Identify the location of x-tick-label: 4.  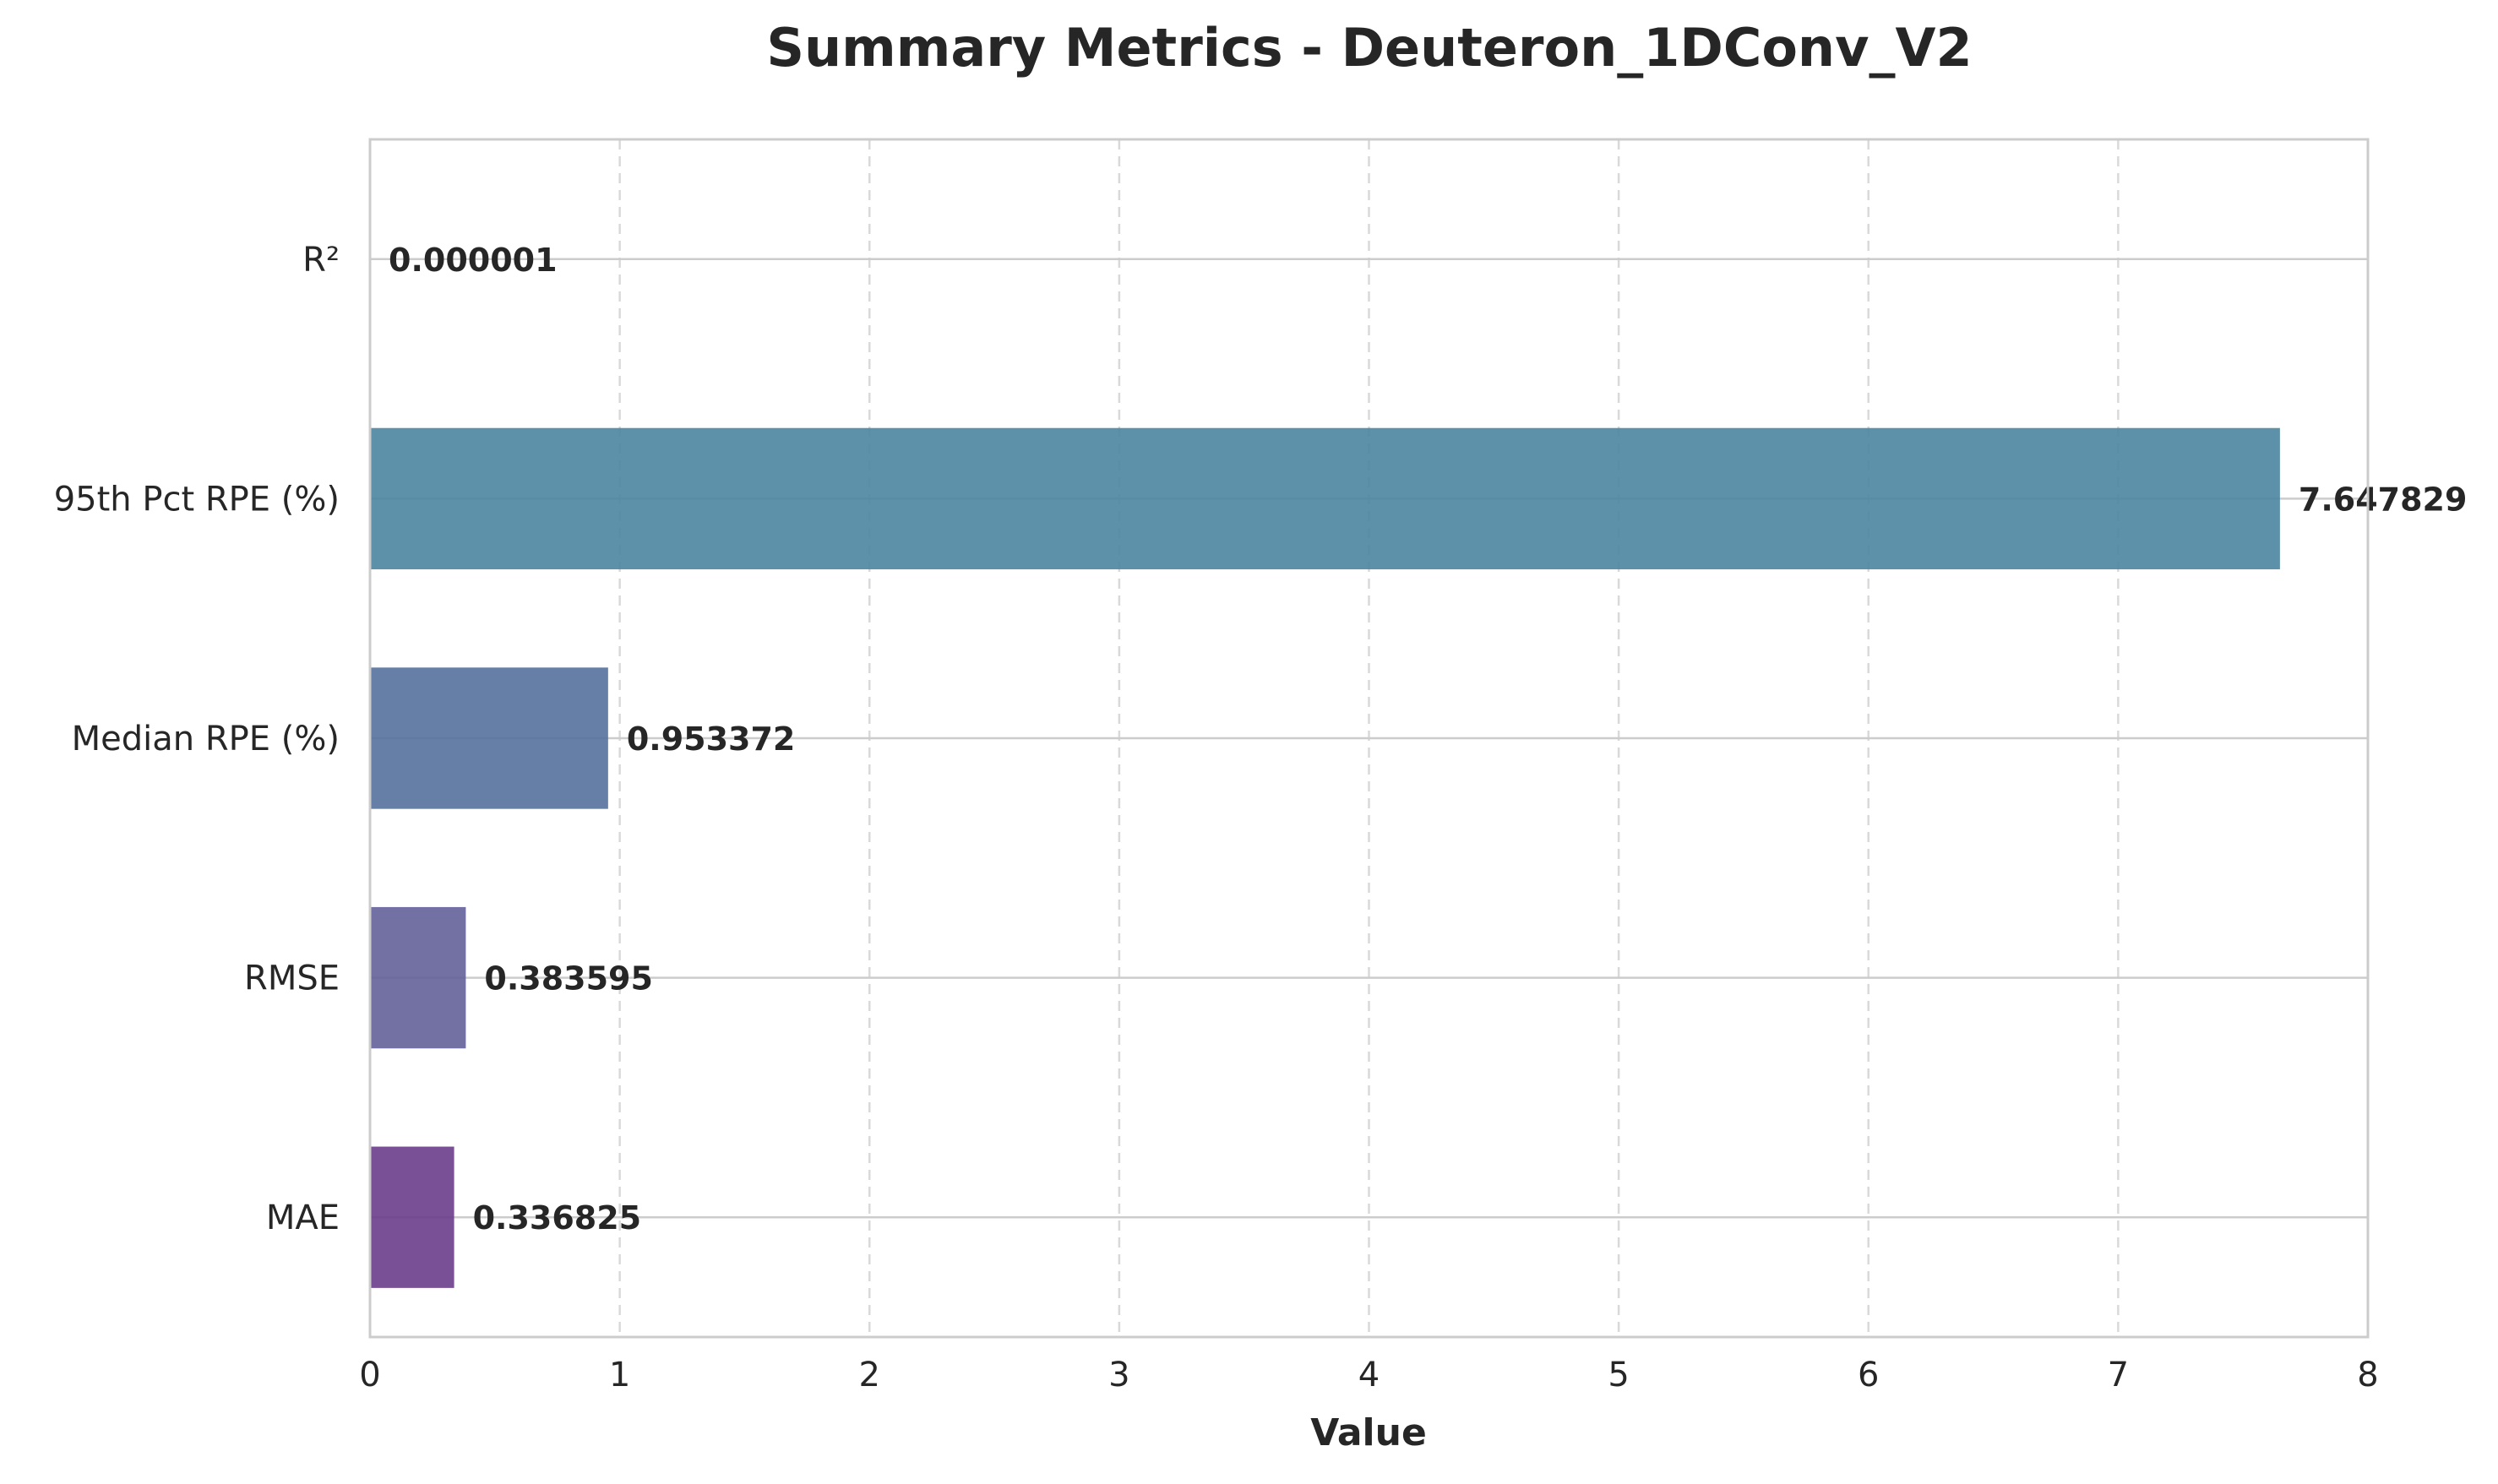
(1369, 1375).